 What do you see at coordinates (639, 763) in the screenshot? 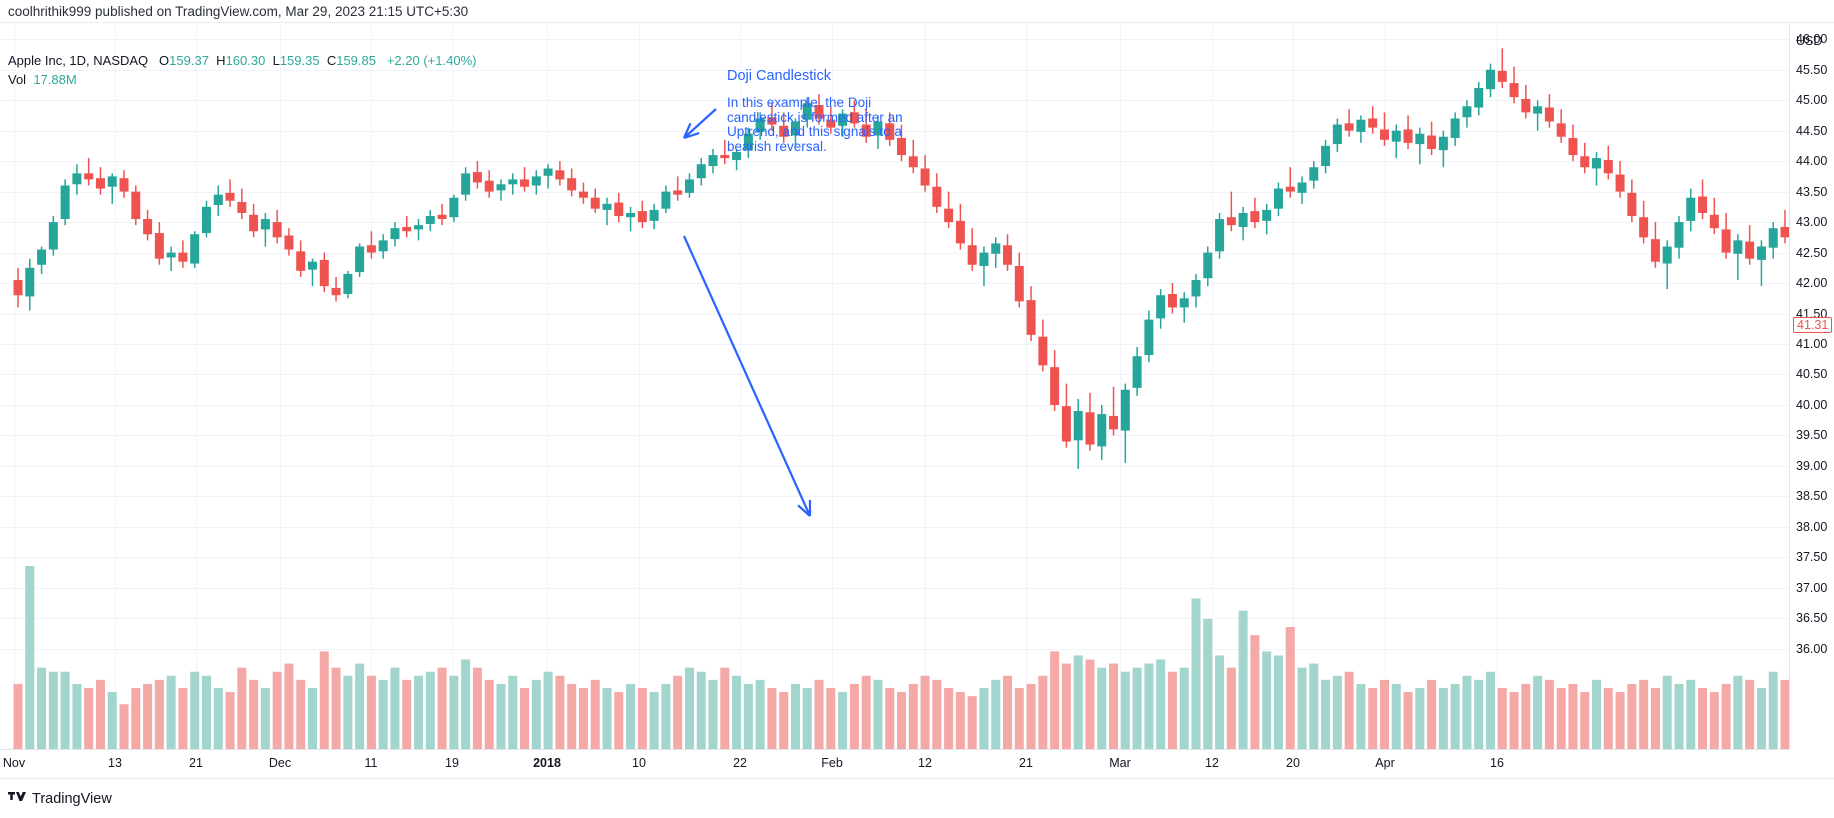
I see `time-tick-label: 10` at bounding box center [639, 763].